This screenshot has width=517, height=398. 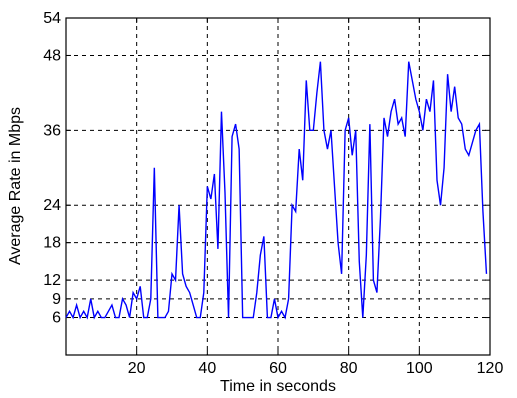 What do you see at coordinates (316, 368) in the screenshot?
I see `x-tick-labels: 20 40 60 80 100 120` at bounding box center [316, 368].